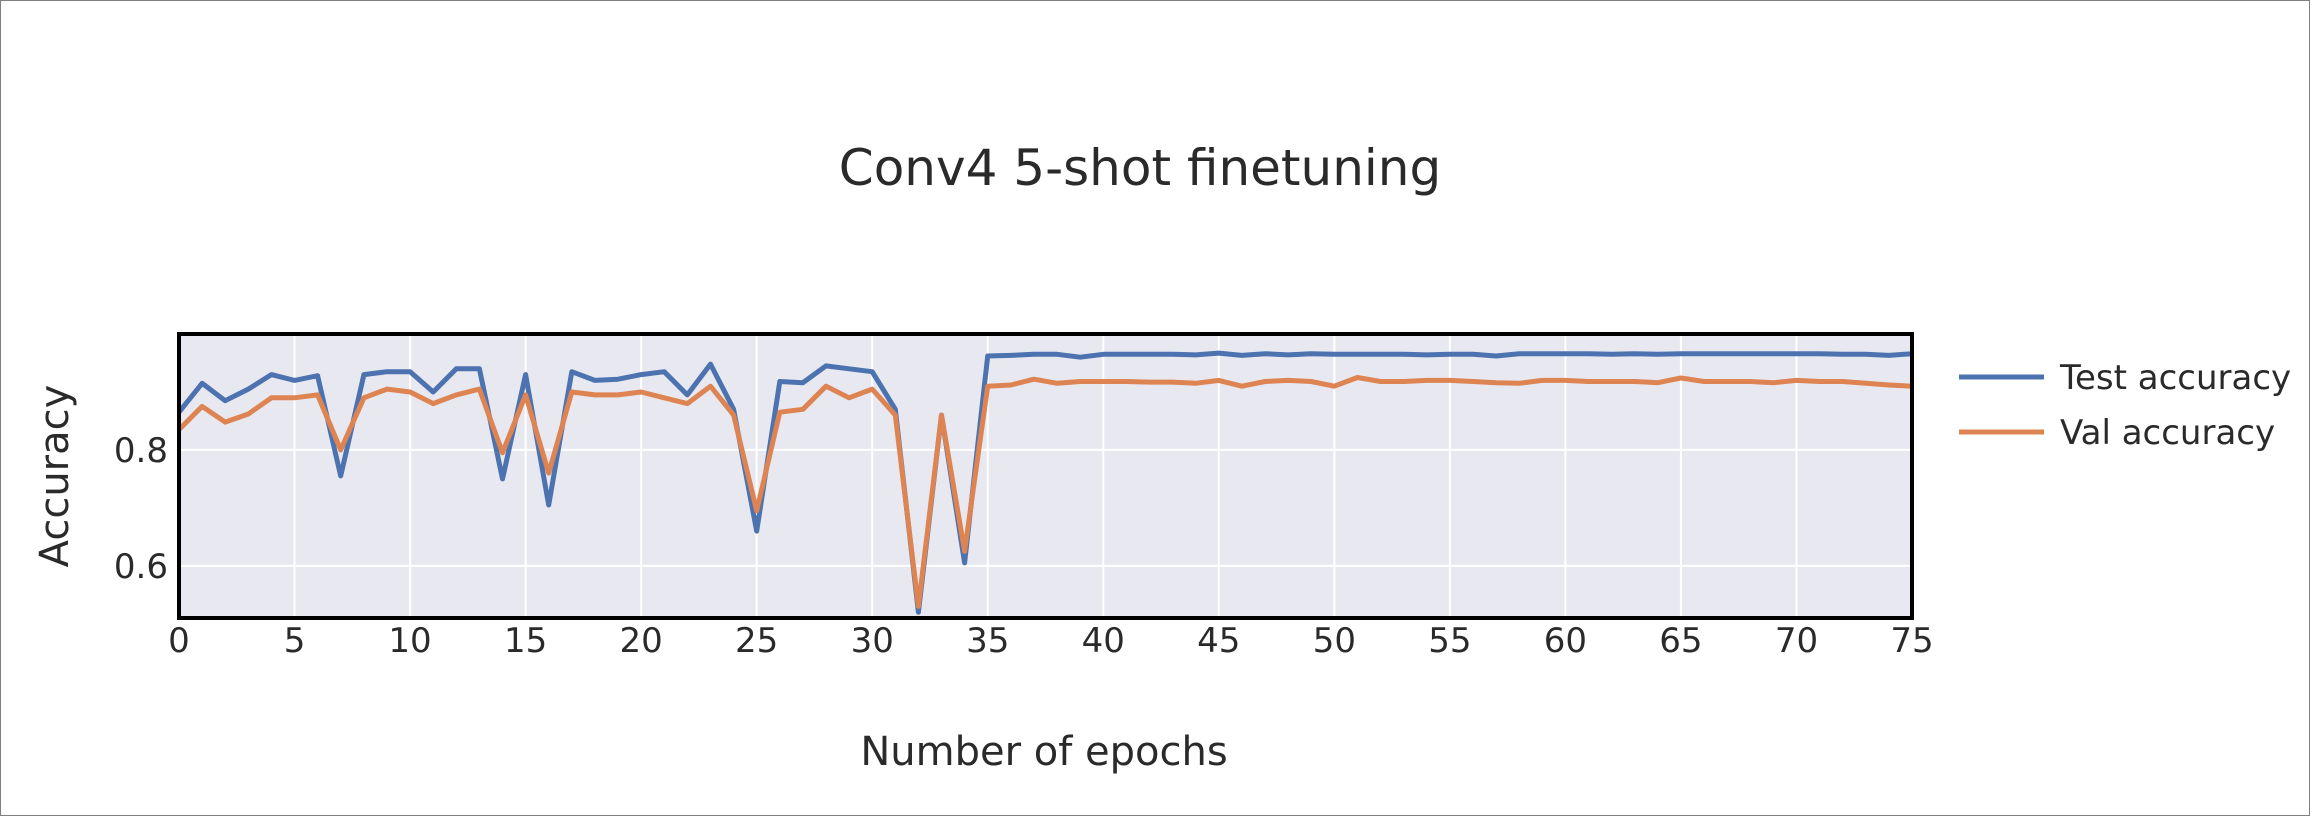  What do you see at coordinates (141, 451) in the screenshot?
I see `y-tick-label: 0.8` at bounding box center [141, 451].